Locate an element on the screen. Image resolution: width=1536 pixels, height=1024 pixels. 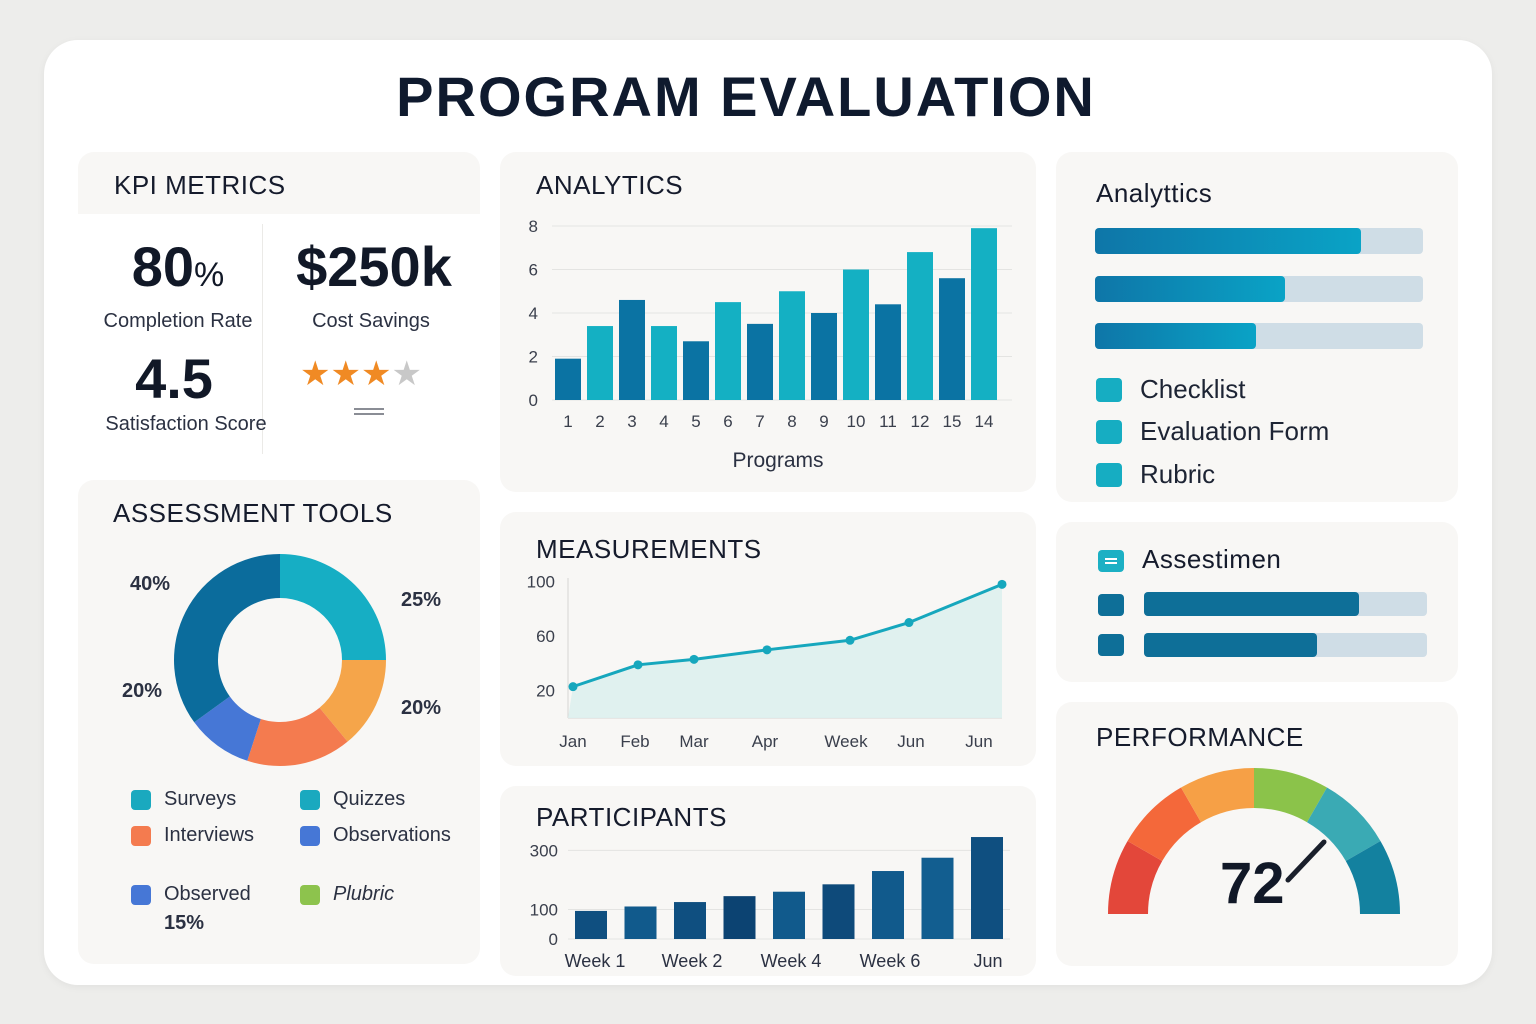
legend-evaluation-form: Evaluation Form is located at coordinates (1212, 431).